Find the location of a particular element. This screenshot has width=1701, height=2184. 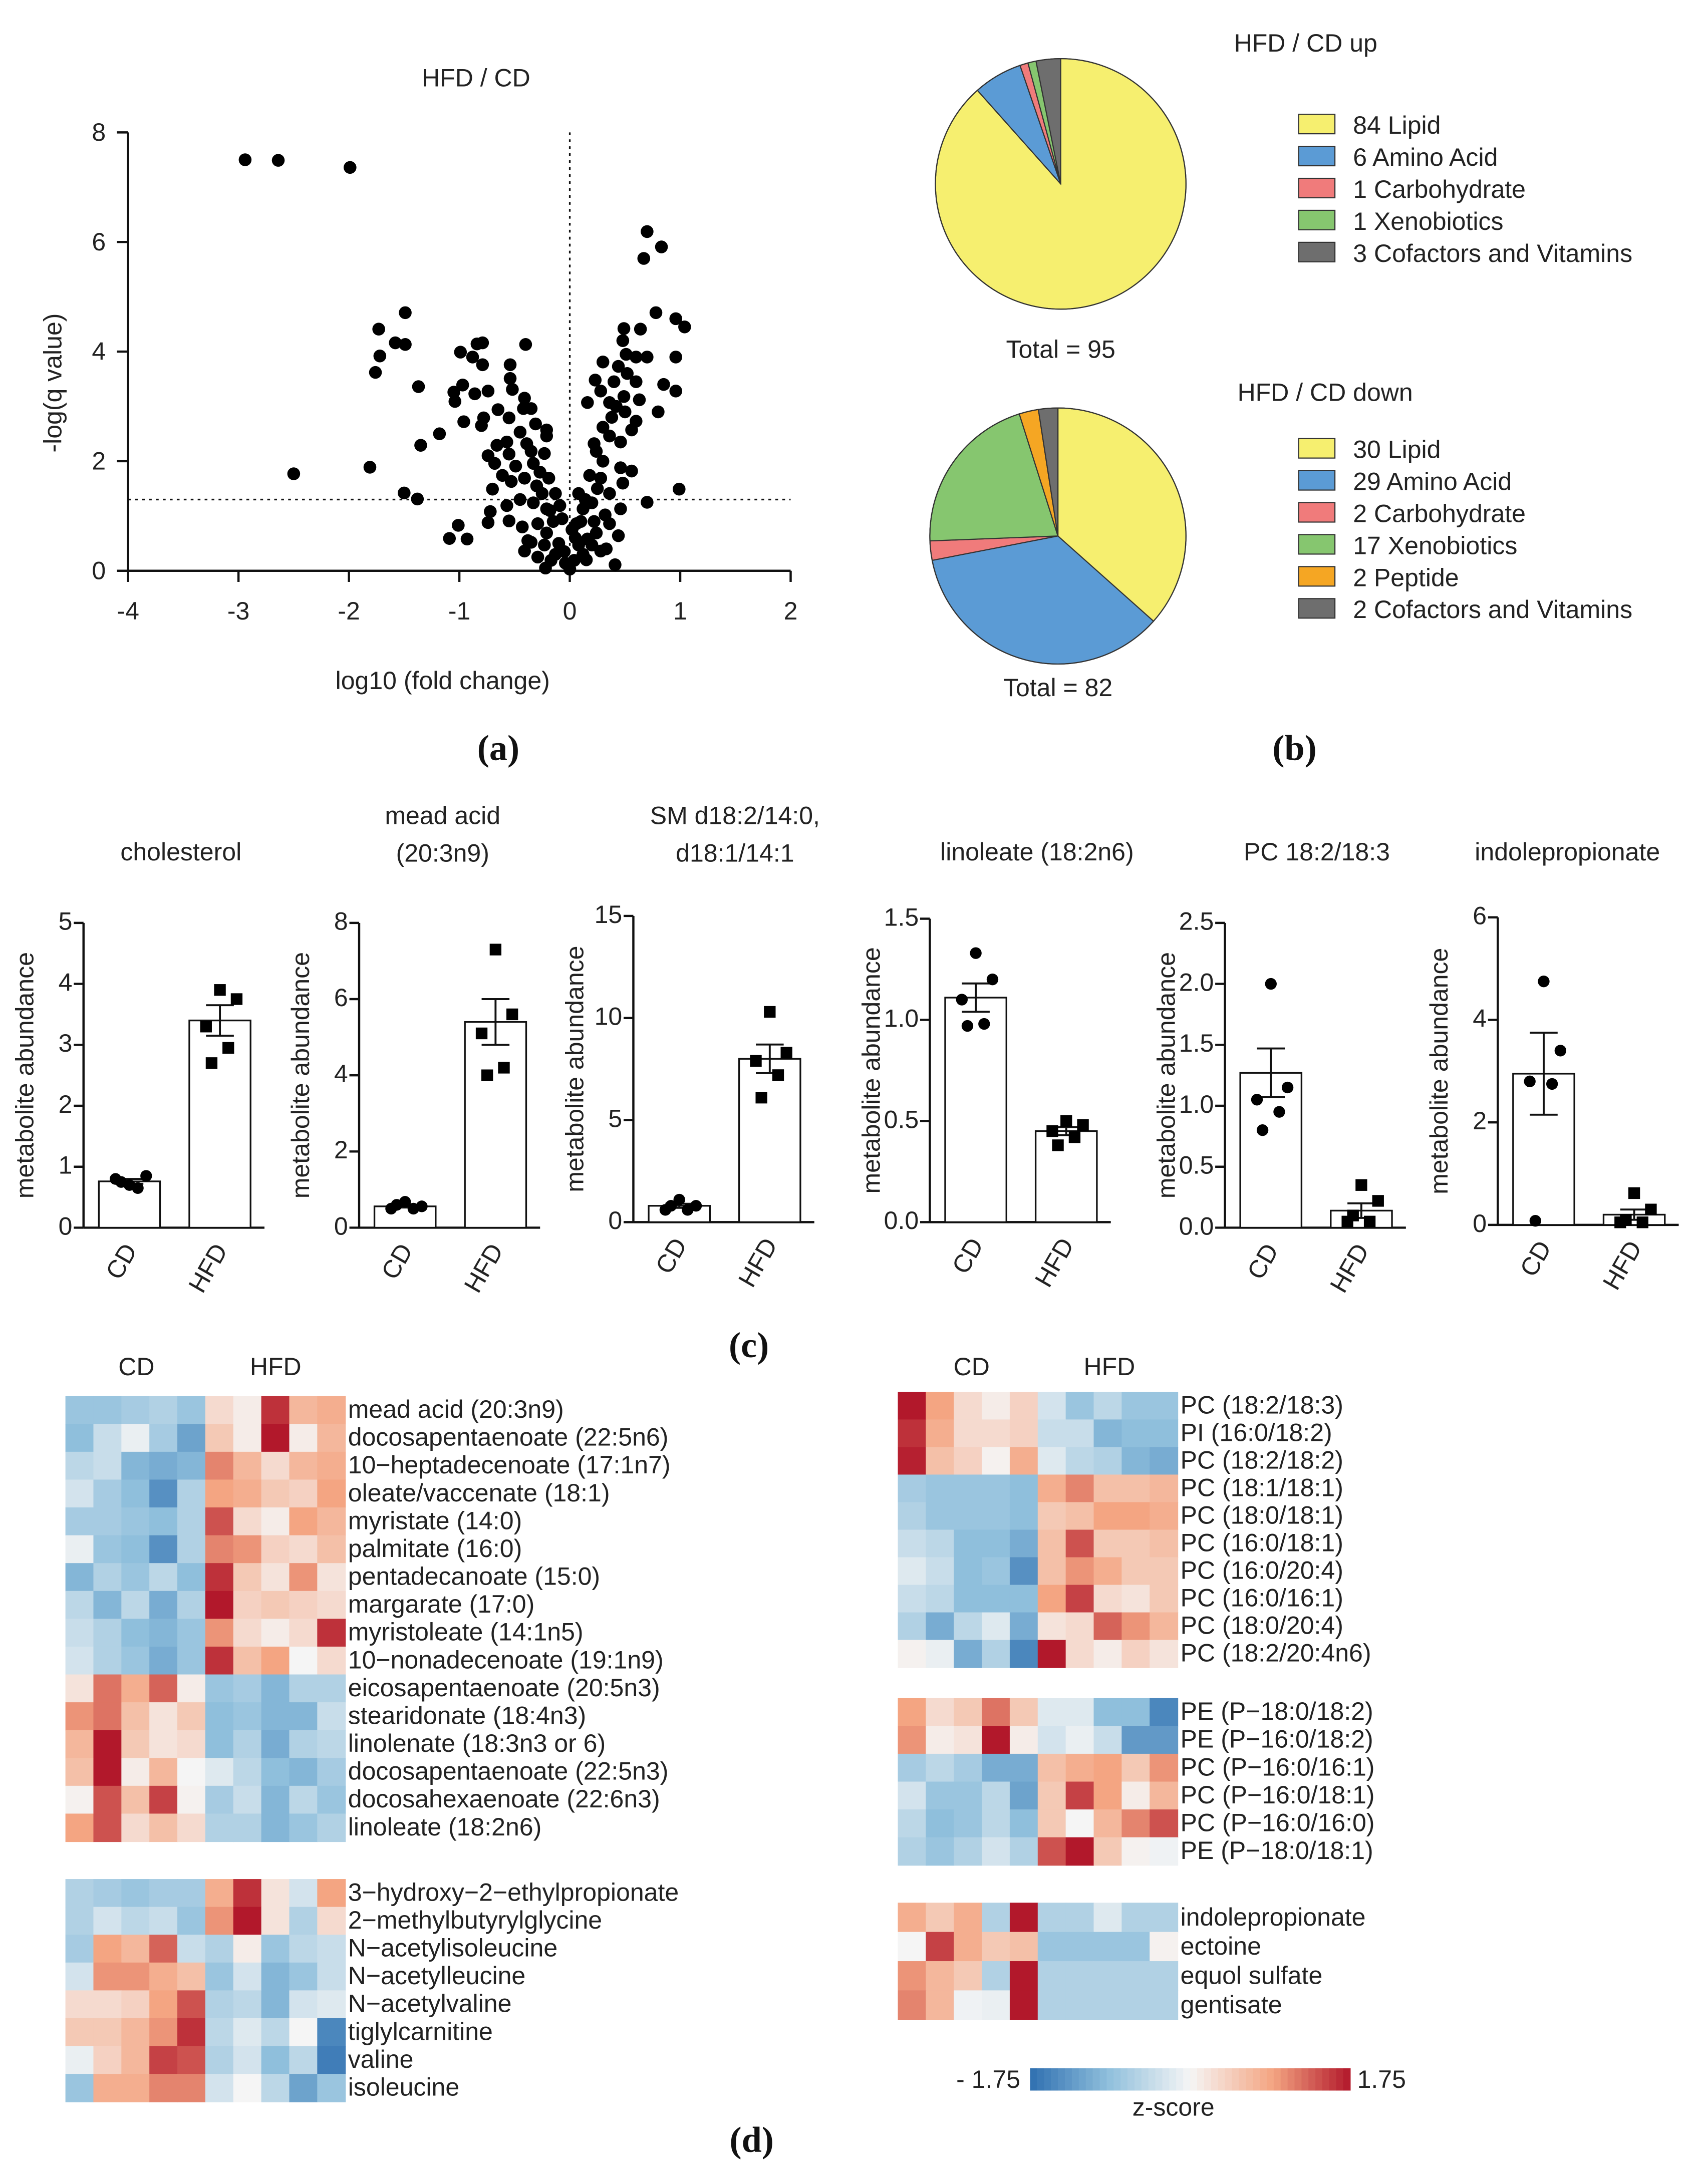

row-label: pentadecanoate (15:0) is located at coordinates (474, 1577).